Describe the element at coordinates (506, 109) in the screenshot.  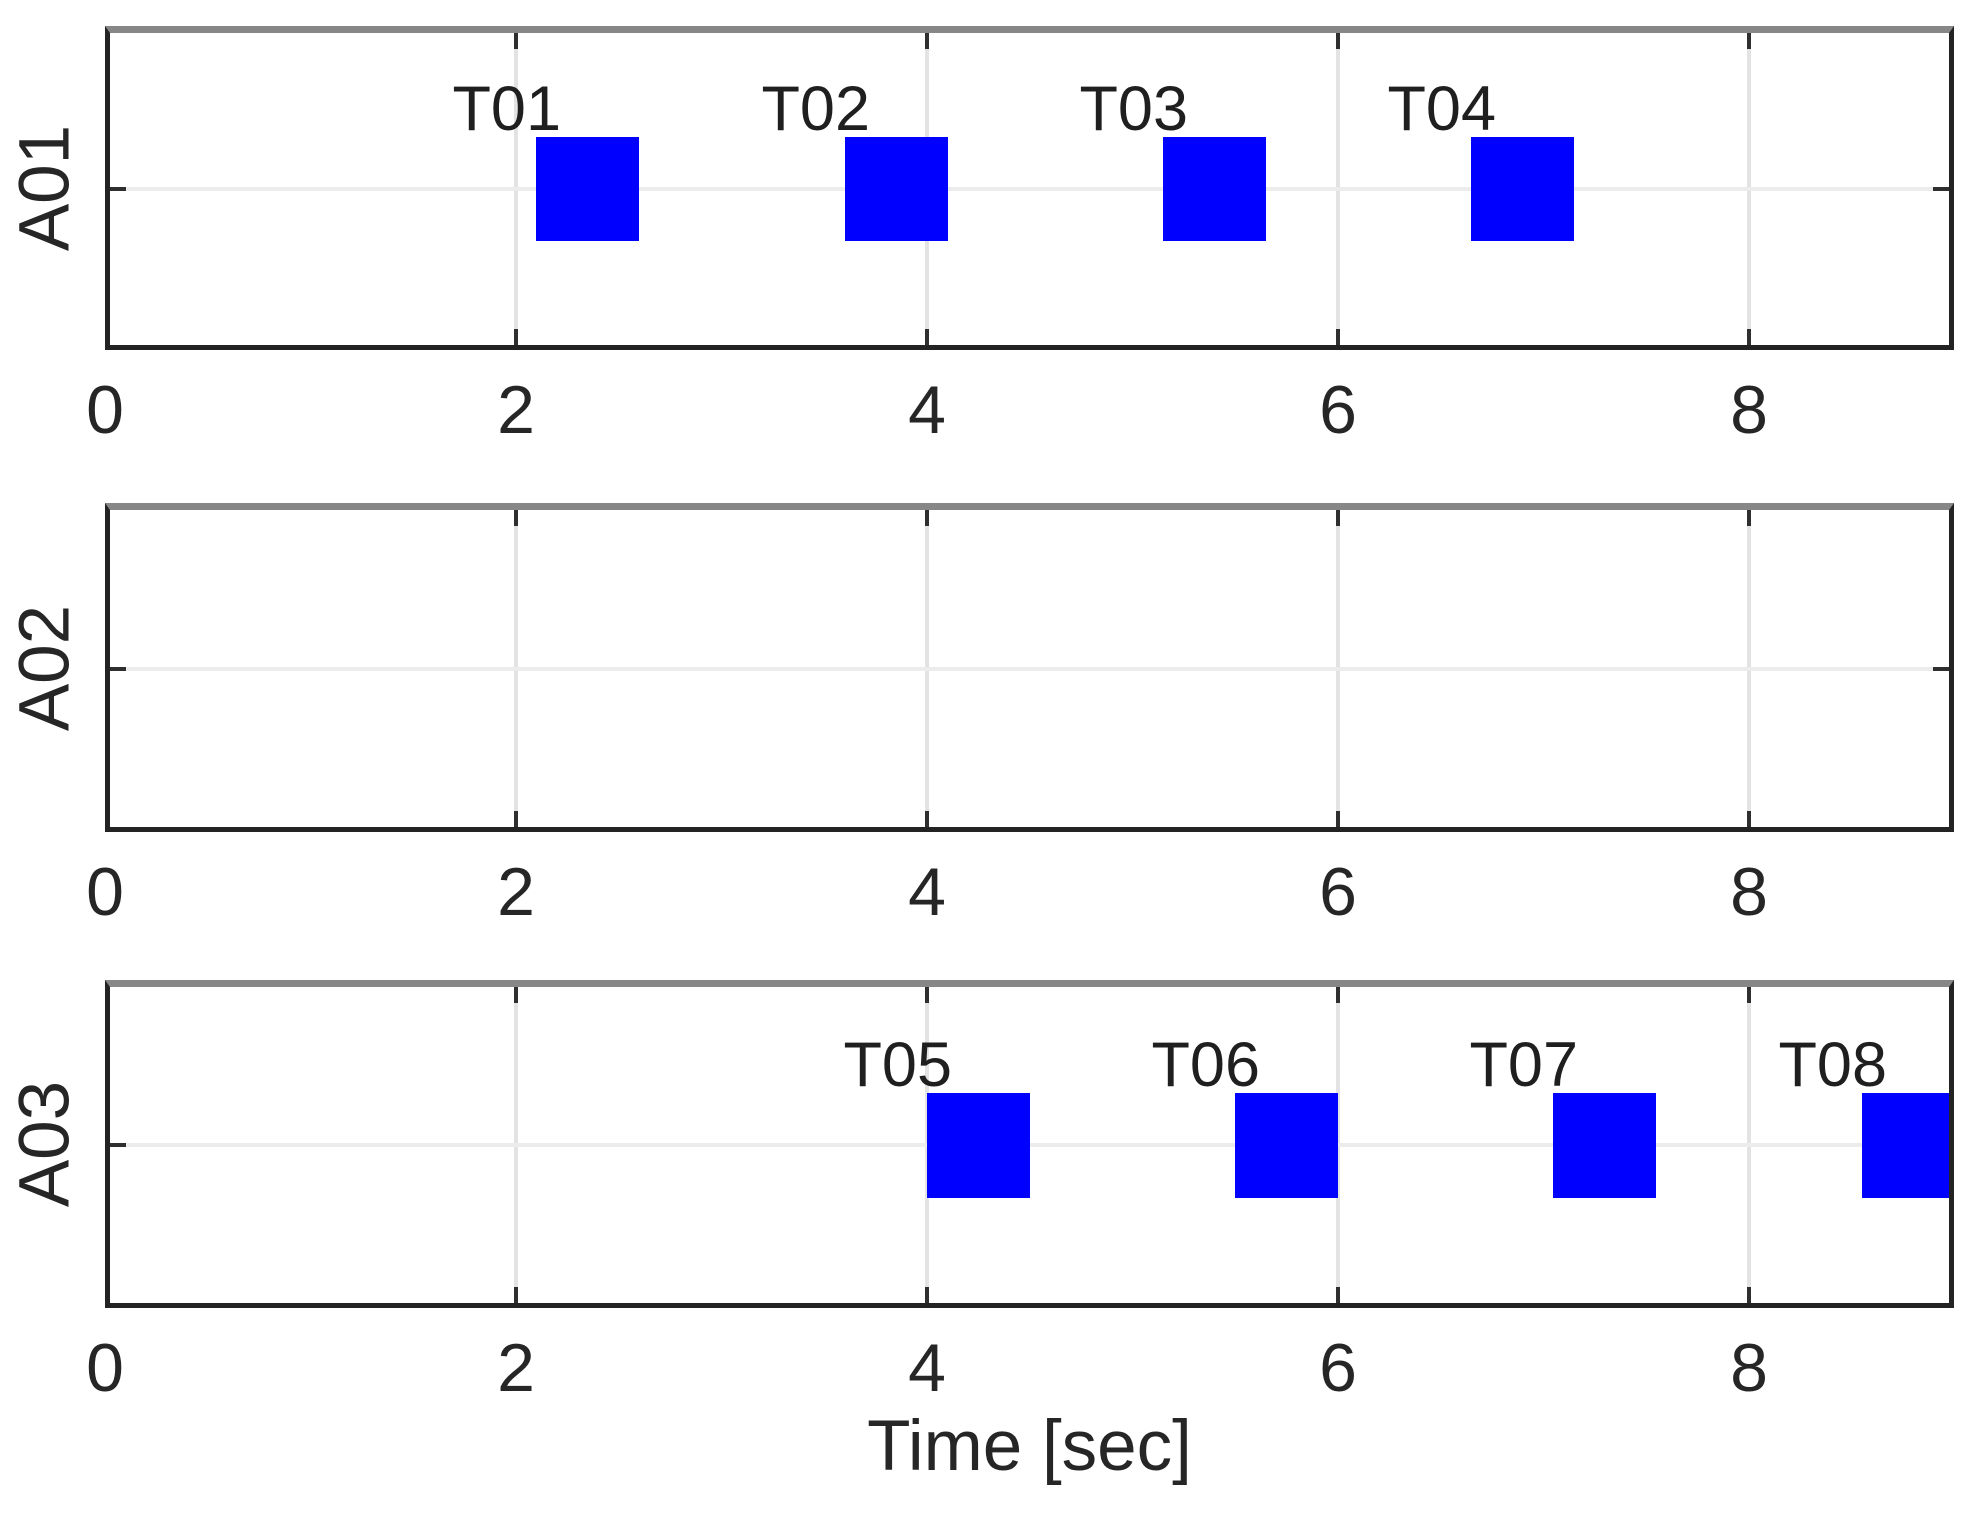
I see `task-label: T01` at that location.